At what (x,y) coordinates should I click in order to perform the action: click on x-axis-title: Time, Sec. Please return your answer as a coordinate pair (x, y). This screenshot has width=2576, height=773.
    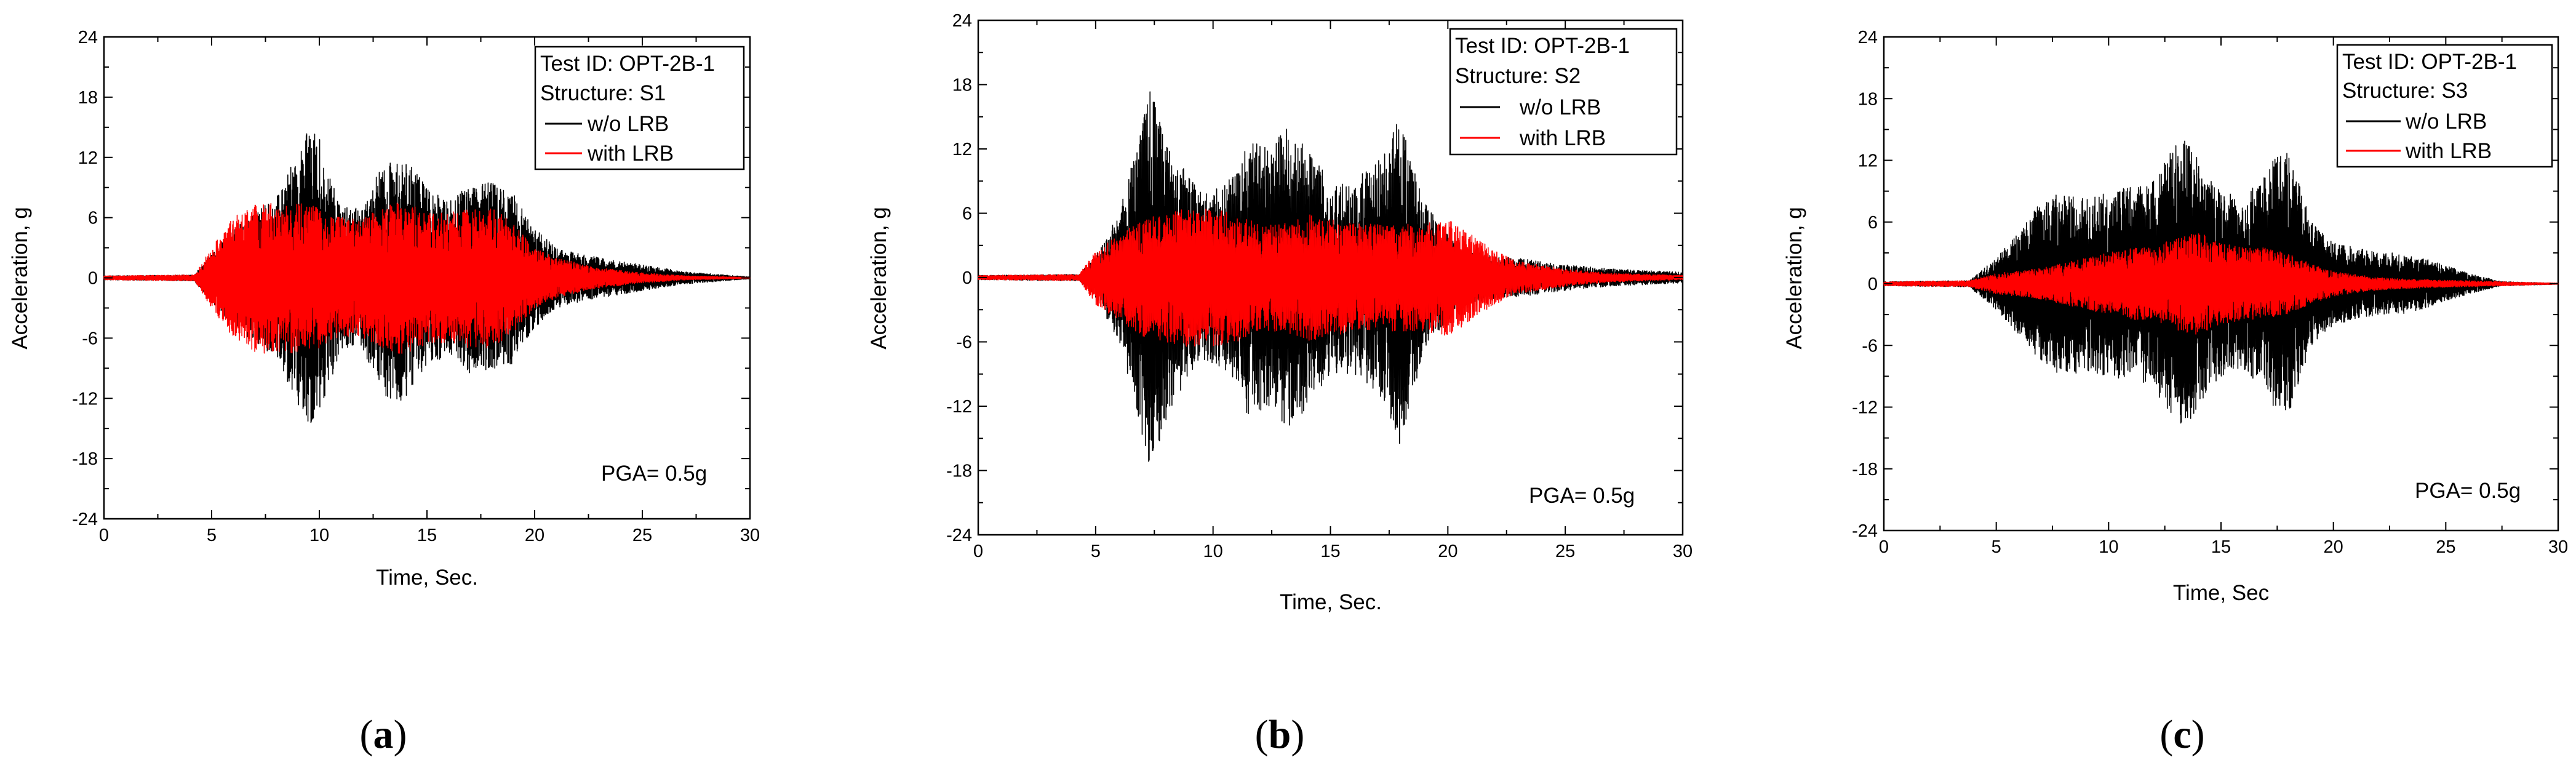
    Looking at the image, I should click on (2221, 593).